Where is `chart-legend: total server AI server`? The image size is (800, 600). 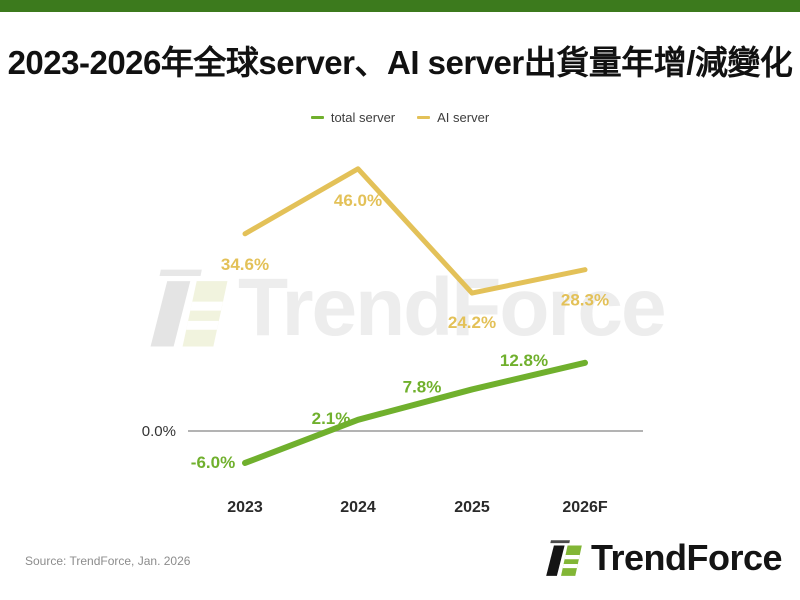 chart-legend: total server AI server is located at coordinates (400, 117).